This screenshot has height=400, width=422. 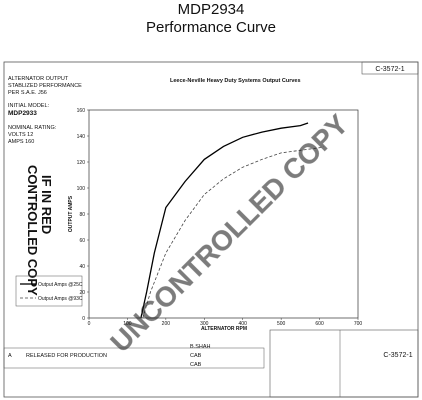 What do you see at coordinates (358, 324) in the screenshot?
I see `x-tick-label: 700` at bounding box center [358, 324].